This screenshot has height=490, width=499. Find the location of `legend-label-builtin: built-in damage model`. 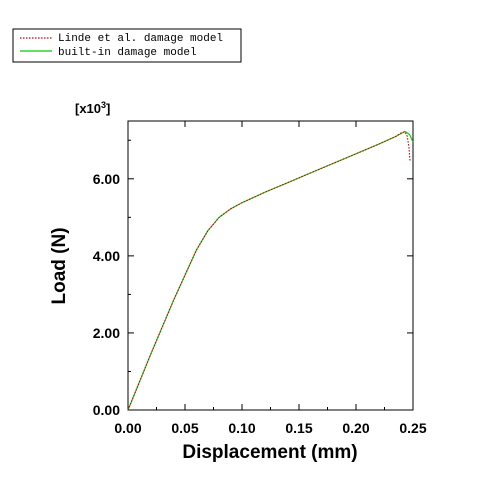

legend-label-builtin: built-in damage model is located at coordinates (127, 53).